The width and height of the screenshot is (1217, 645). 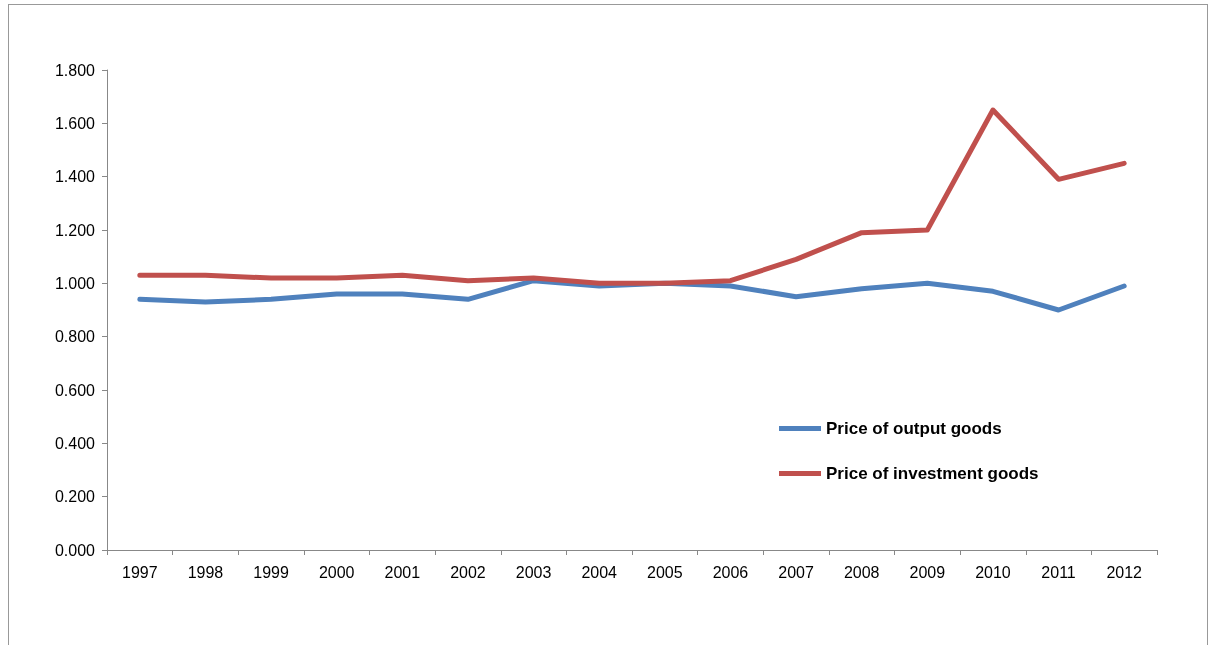 What do you see at coordinates (914, 428) in the screenshot?
I see `legend-label: Price of output goods` at bounding box center [914, 428].